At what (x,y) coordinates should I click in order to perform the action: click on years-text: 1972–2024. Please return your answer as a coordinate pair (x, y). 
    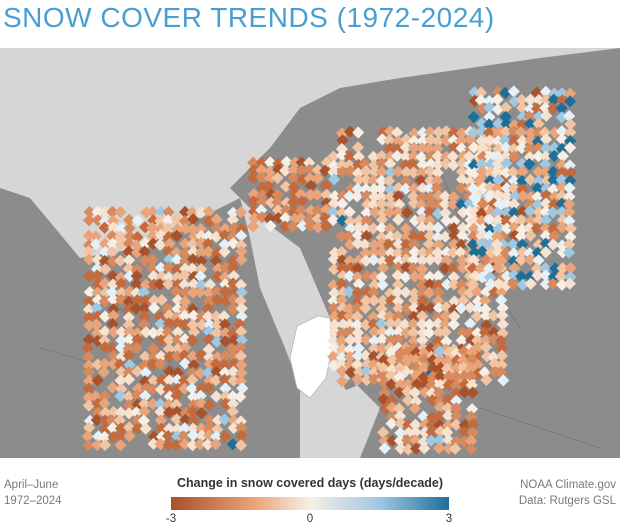
    Looking at the image, I should click on (33, 501).